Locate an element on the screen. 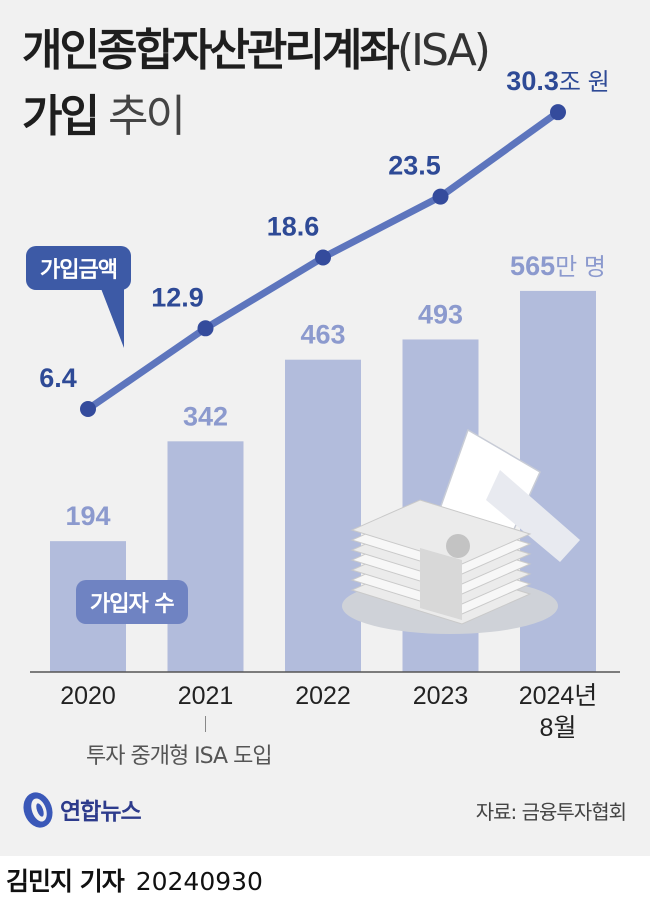 The height and width of the screenshot is (908, 650). reporter-name: 김민지 기자 is located at coordinates (65, 881).